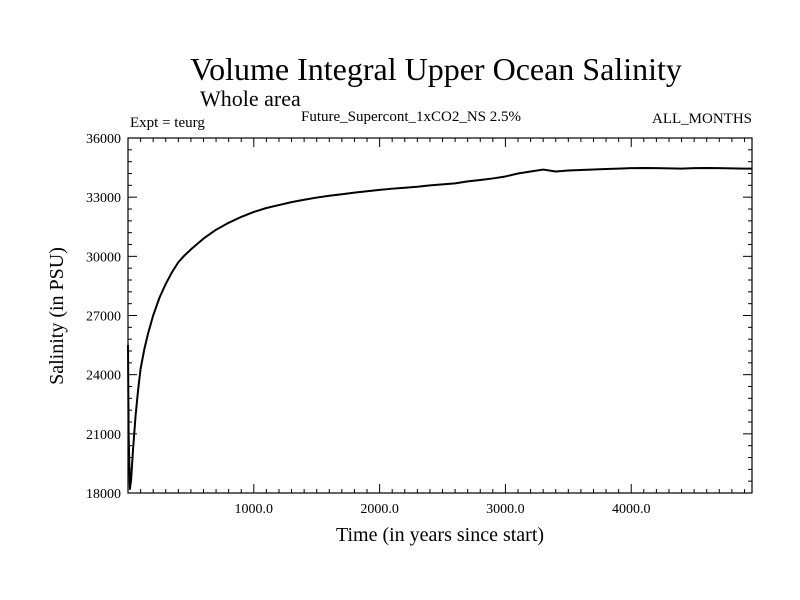 The height and width of the screenshot is (600, 800). Describe the element at coordinates (440, 535) in the screenshot. I see `x-axis-label: Time (in years since start)` at that location.